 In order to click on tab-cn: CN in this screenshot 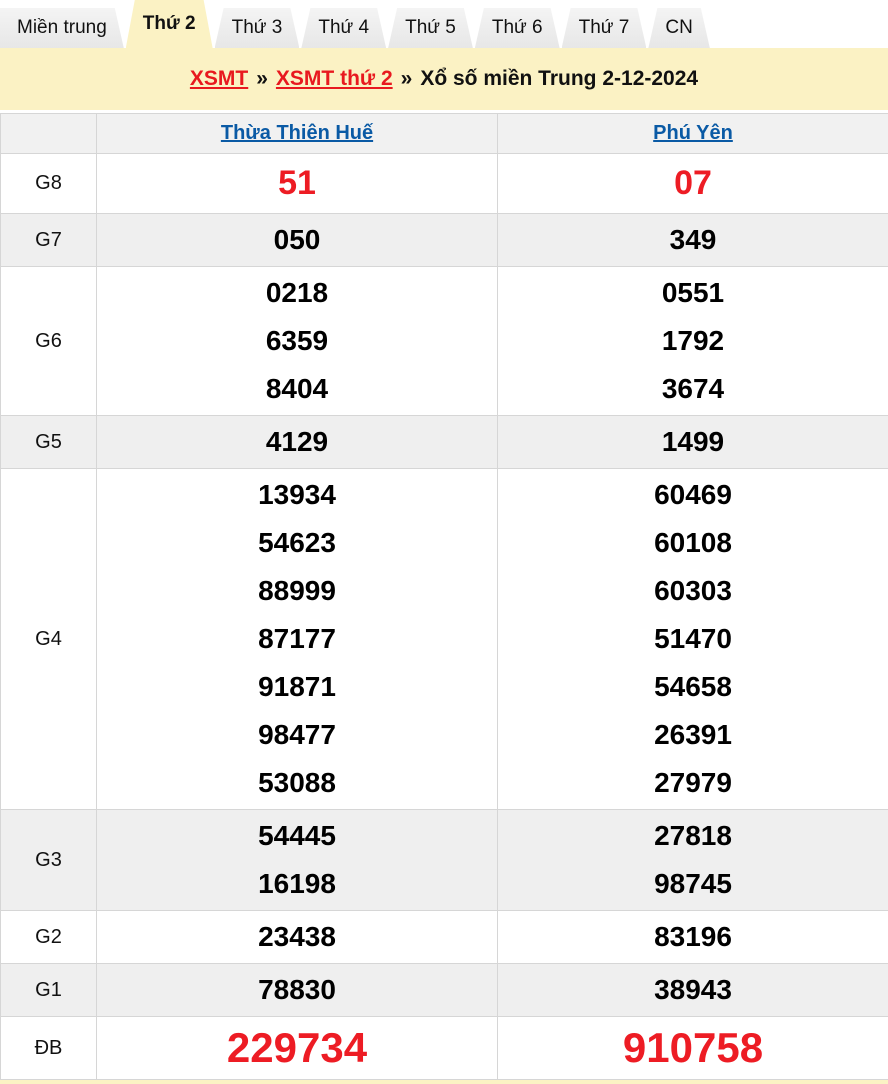, I will do `click(678, 28)`.